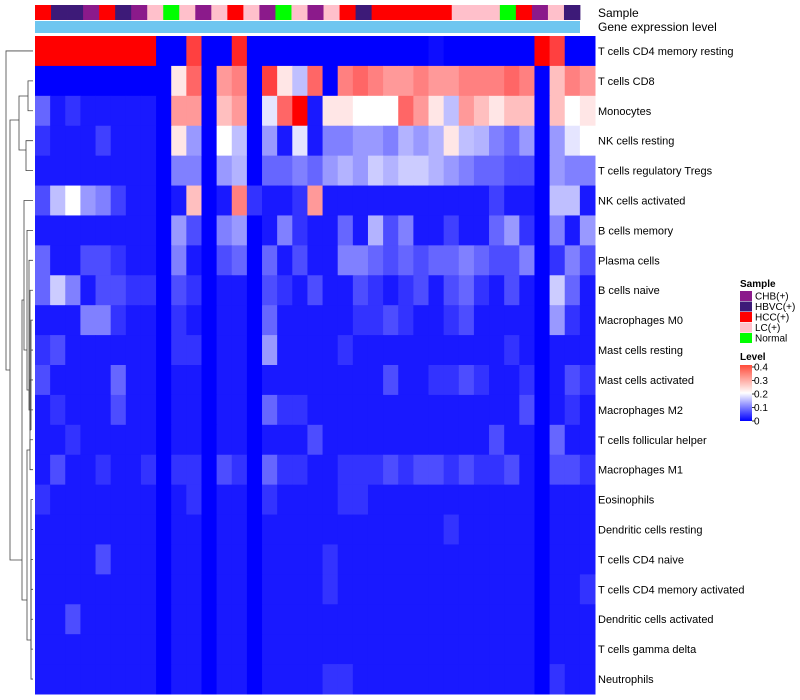  I want to click on sample-legend-label: Normal, so click(771, 339).